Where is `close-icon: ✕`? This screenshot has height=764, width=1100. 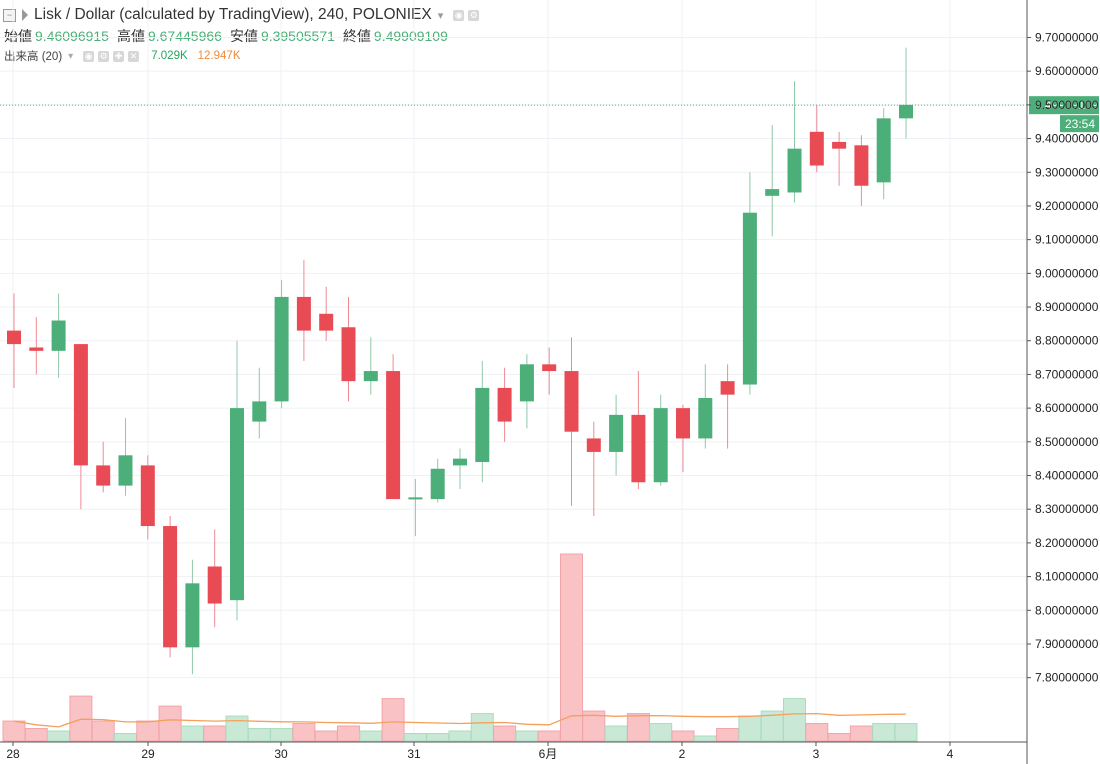
close-icon: ✕ is located at coordinates (134, 56).